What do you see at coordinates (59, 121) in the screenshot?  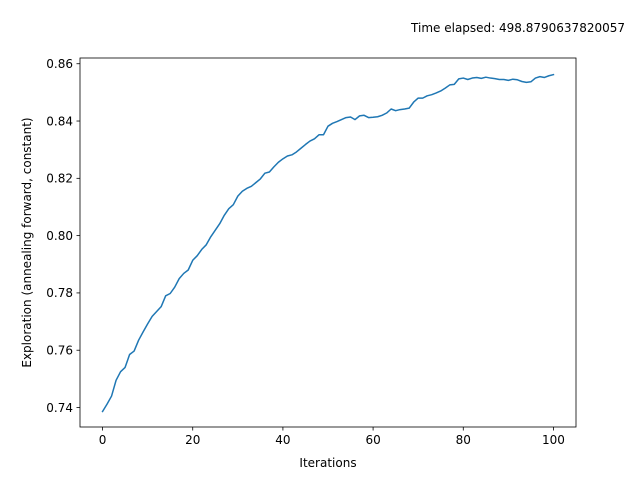 I see `y-tick-label: 0.84` at bounding box center [59, 121].